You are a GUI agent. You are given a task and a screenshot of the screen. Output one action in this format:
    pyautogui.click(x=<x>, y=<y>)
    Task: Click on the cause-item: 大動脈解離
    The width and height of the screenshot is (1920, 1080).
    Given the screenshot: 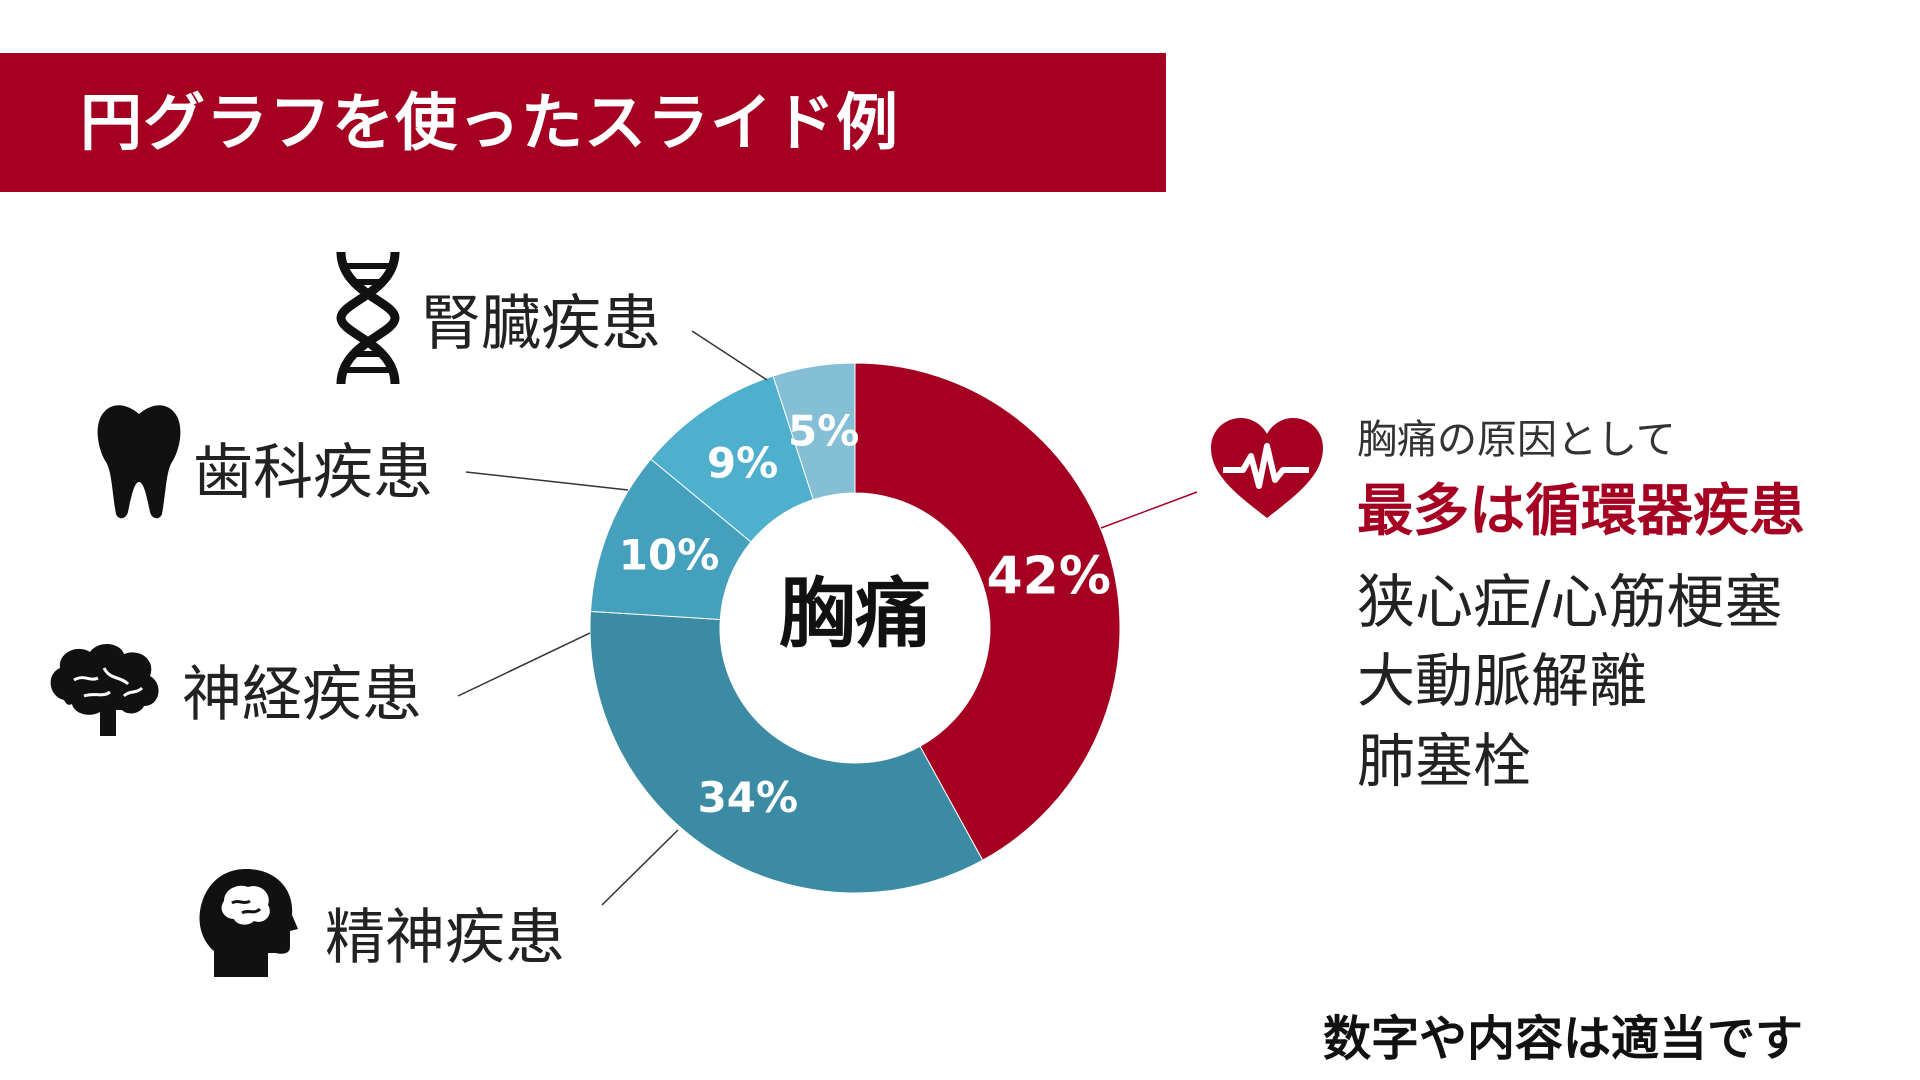 What is the action you would take?
    pyautogui.click(x=1502, y=681)
    